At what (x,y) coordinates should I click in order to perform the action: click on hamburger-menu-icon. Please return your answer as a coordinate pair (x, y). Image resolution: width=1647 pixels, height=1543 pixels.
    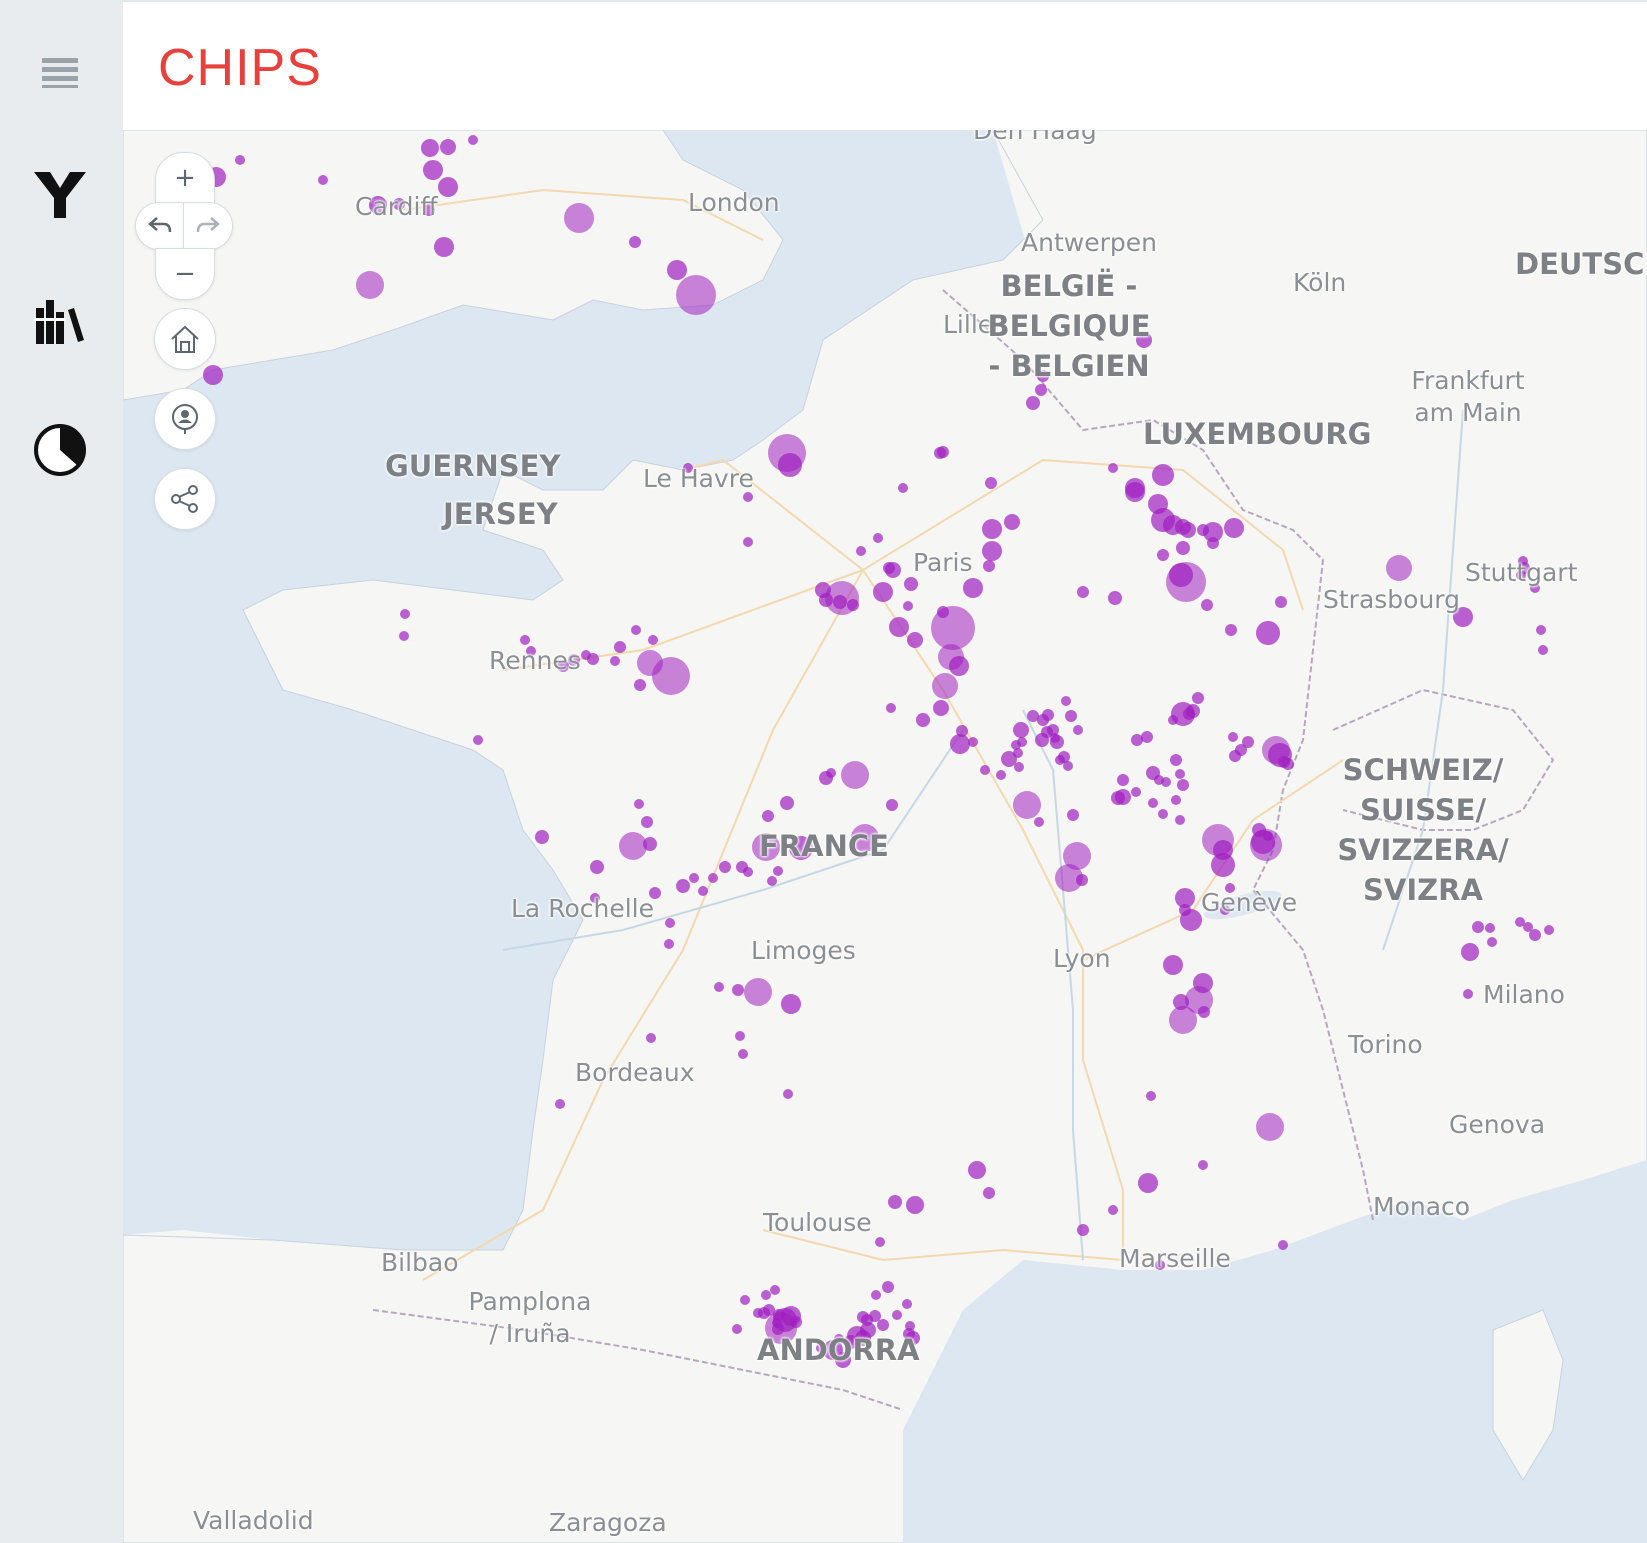
    Looking at the image, I should click on (60, 72).